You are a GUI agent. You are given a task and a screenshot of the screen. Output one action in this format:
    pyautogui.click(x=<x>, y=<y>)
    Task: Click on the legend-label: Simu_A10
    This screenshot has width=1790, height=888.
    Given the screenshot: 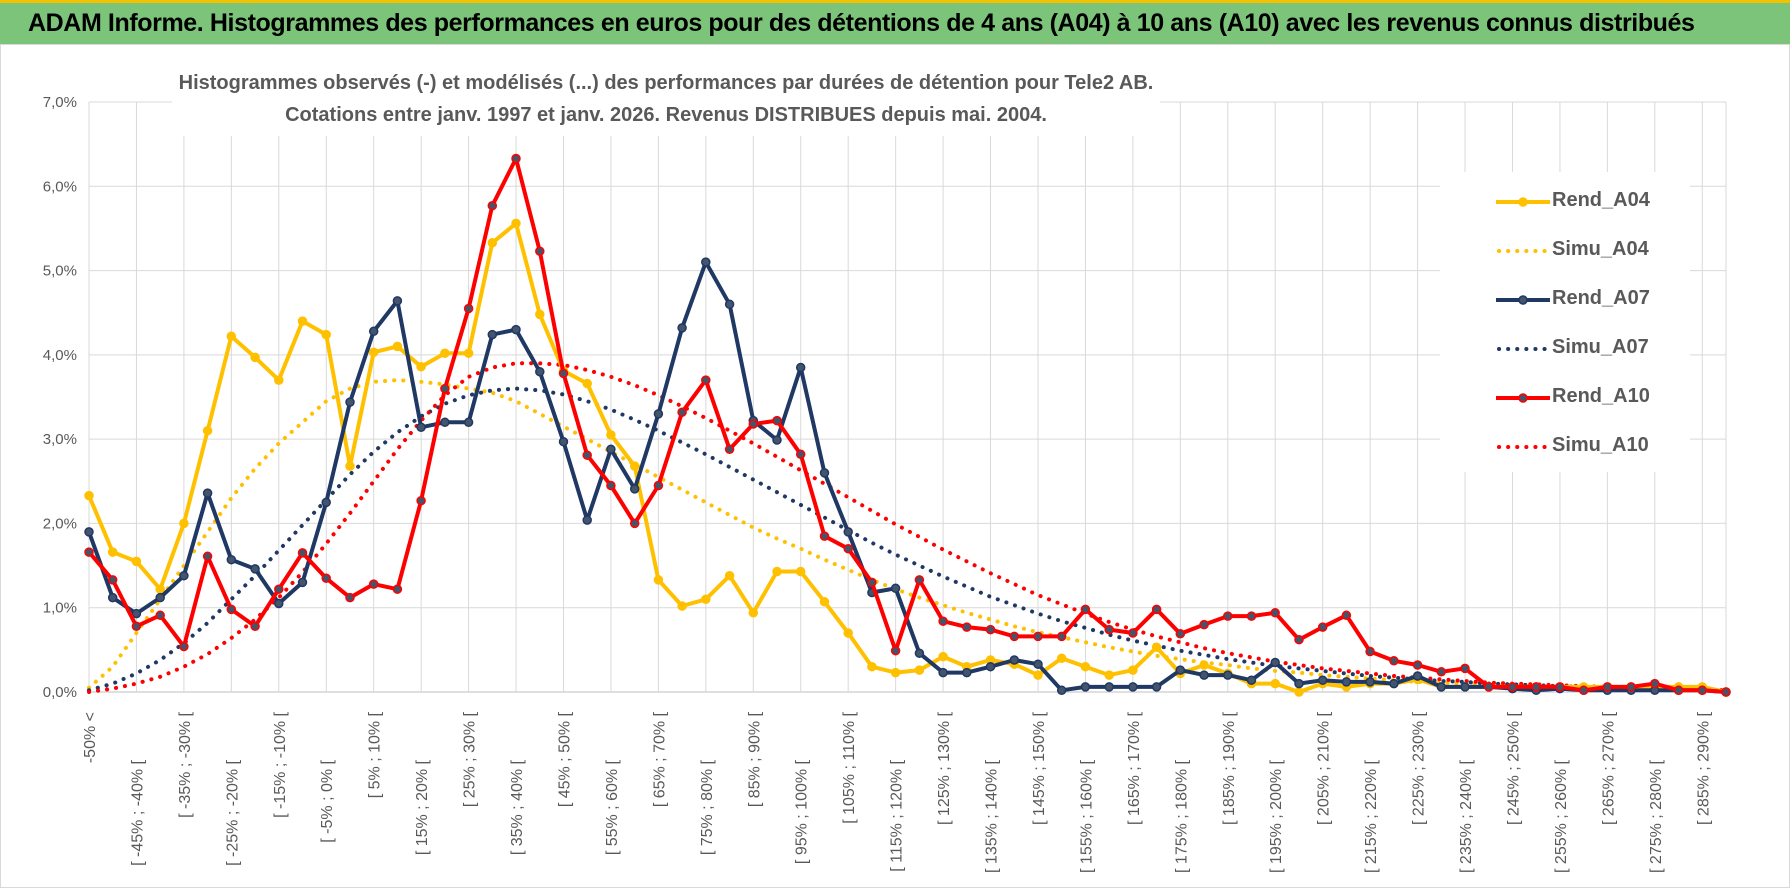 What is the action you would take?
    pyautogui.click(x=1600, y=445)
    